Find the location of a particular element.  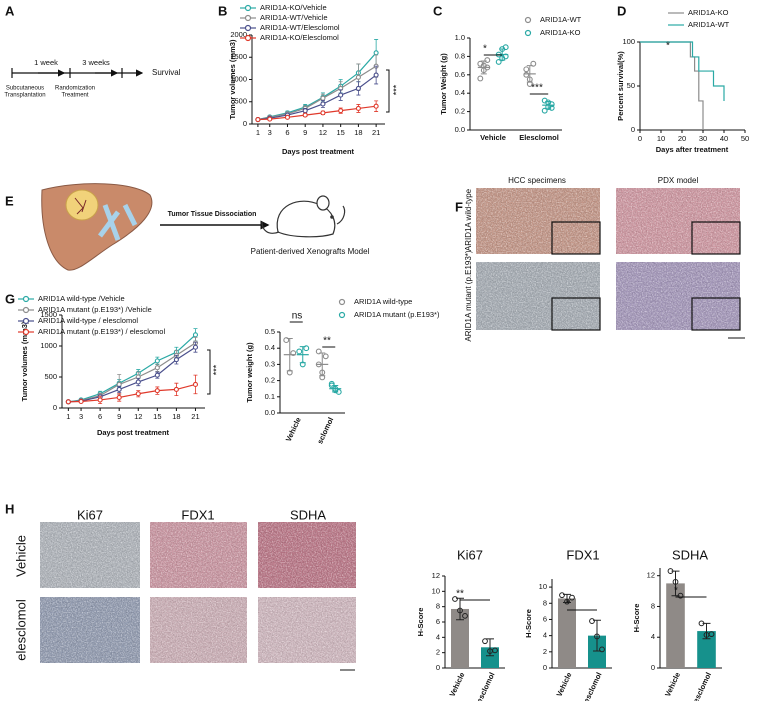

y-axis-label: Tumor Weight (g) is located at coordinates (443, 84).